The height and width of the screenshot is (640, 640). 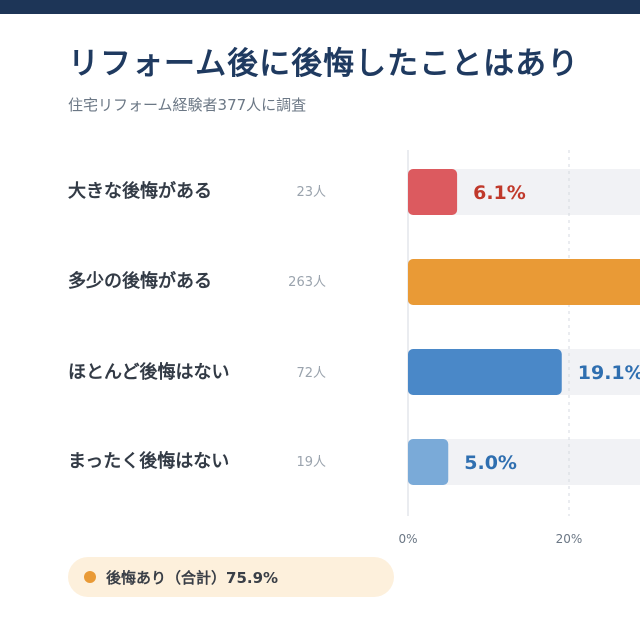 What do you see at coordinates (149, 461) in the screenshot?
I see `row-label-3: まったく後悔はない` at bounding box center [149, 461].